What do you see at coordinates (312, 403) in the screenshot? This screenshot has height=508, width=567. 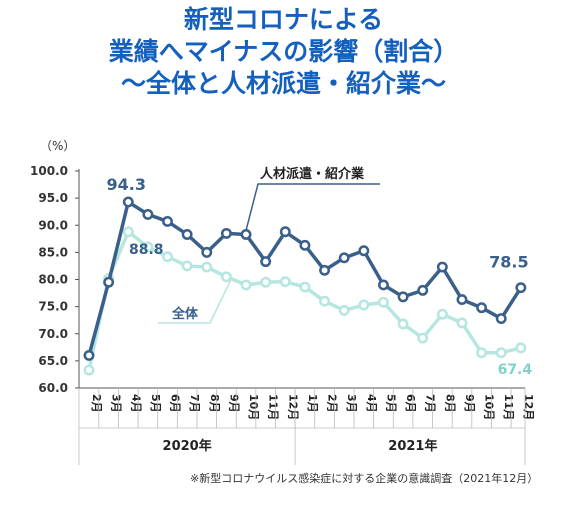 I see `x-tick-label: 1月` at bounding box center [312, 403].